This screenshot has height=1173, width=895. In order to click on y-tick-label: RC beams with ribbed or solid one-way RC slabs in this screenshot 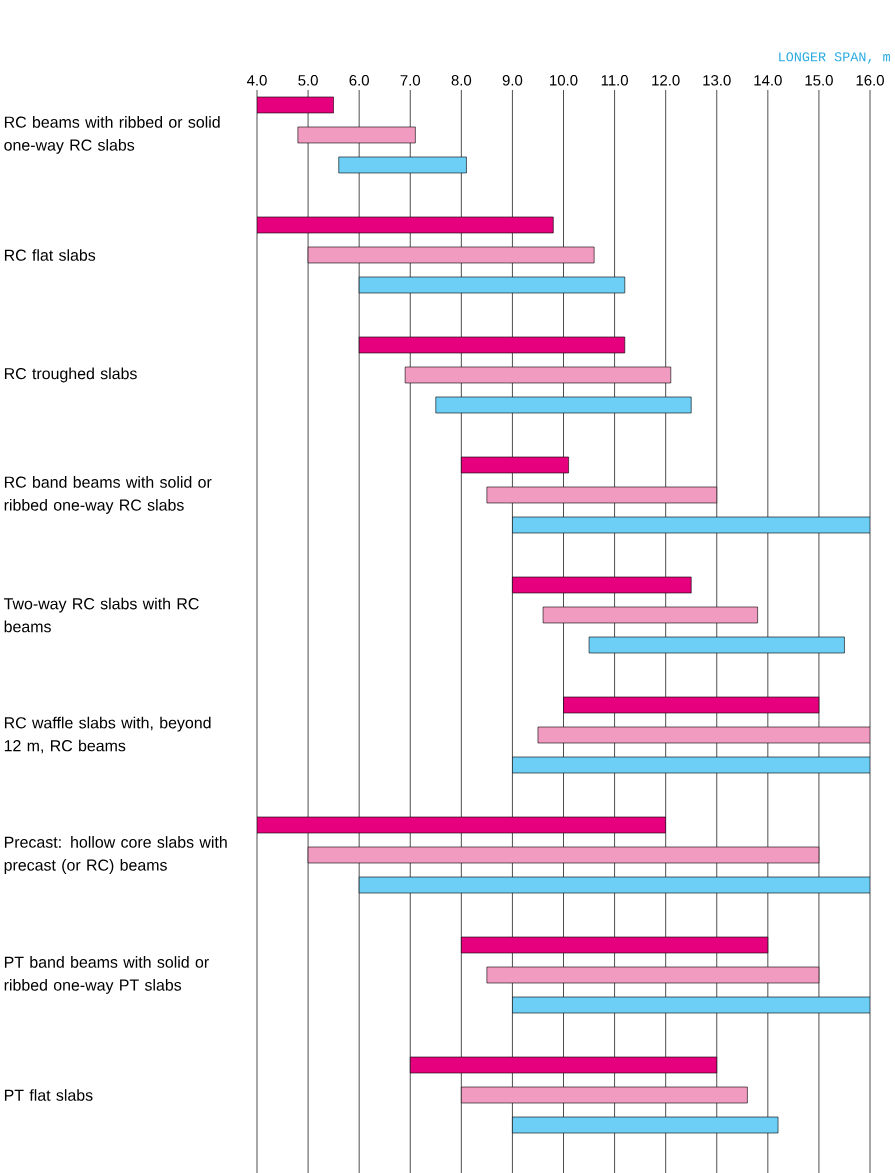, I will do `click(112, 135)`.